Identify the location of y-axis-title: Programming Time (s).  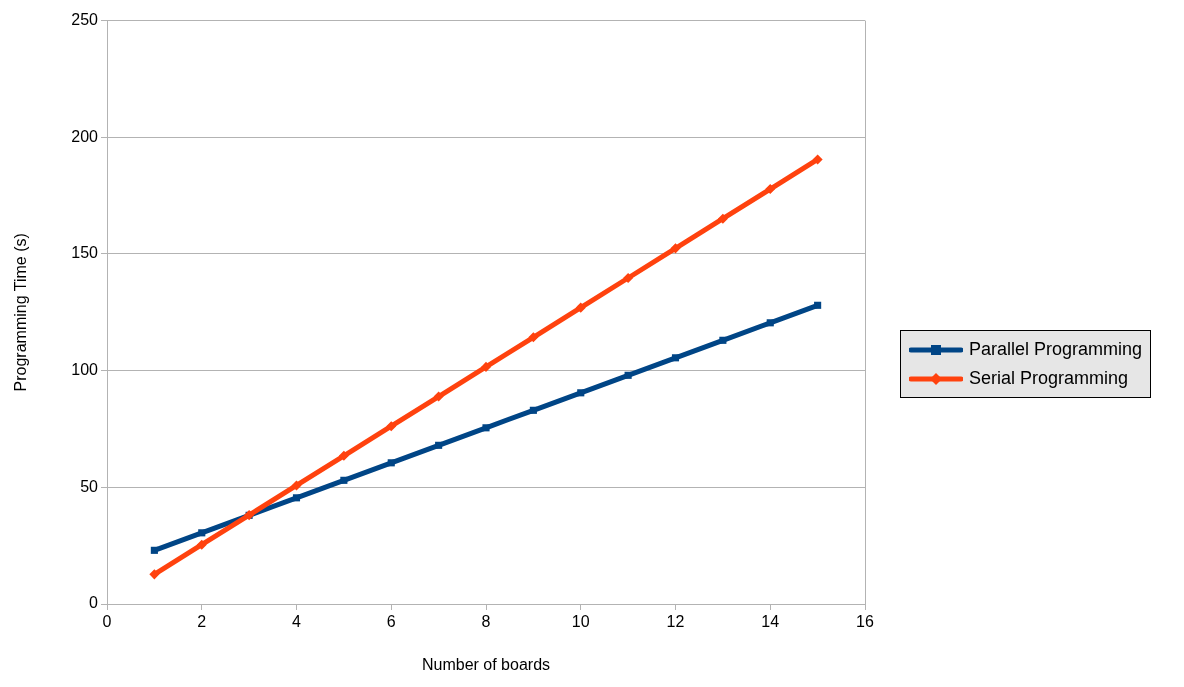
(21, 312).